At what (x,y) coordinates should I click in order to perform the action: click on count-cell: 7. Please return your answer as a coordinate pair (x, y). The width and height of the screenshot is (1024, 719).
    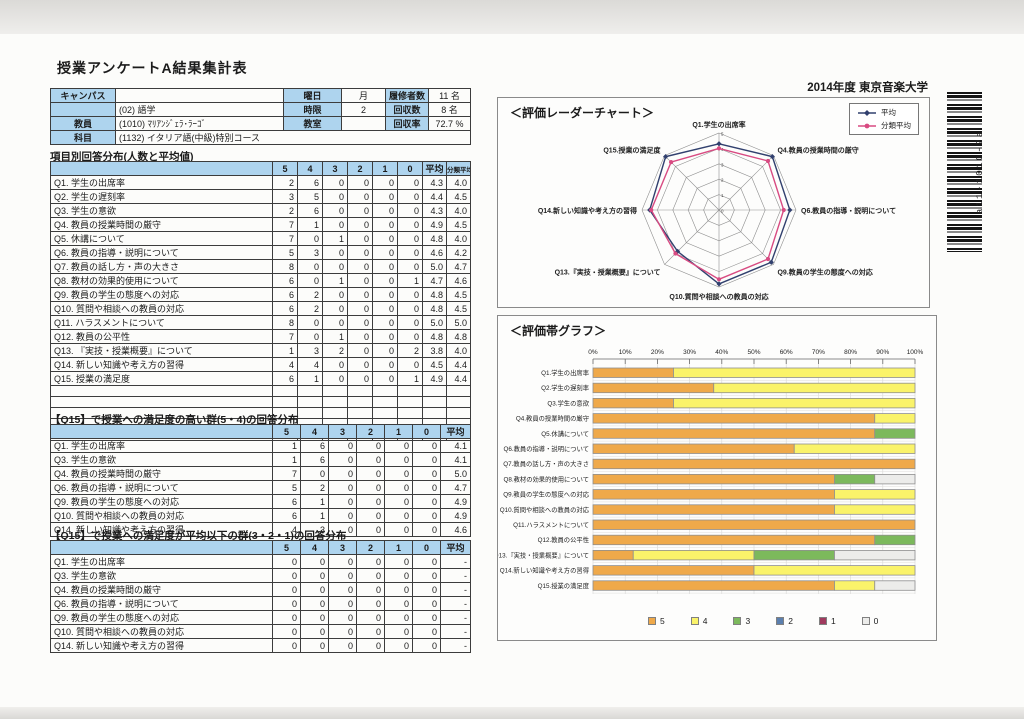
    Looking at the image, I should click on (285, 224).